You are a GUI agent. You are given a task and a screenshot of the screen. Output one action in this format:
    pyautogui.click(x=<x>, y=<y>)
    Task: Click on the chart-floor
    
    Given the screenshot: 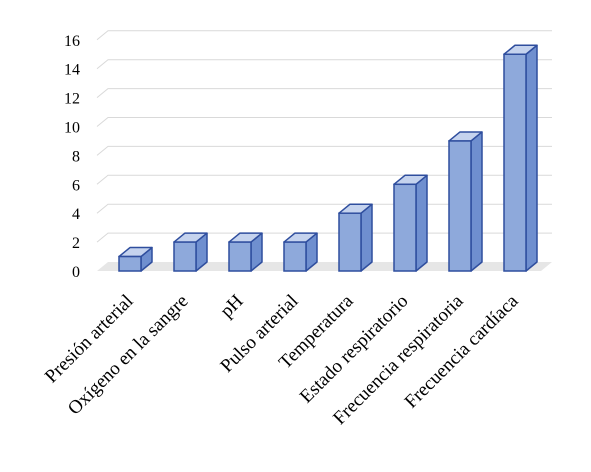 What is the action you would take?
    pyautogui.click(x=324, y=266)
    